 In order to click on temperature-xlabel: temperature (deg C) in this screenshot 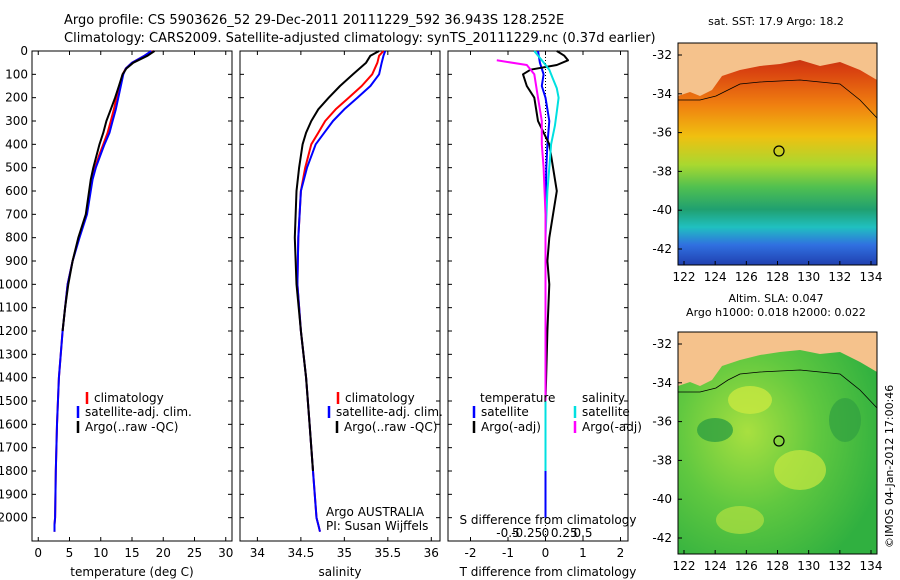, I will do `click(131, 572)`.